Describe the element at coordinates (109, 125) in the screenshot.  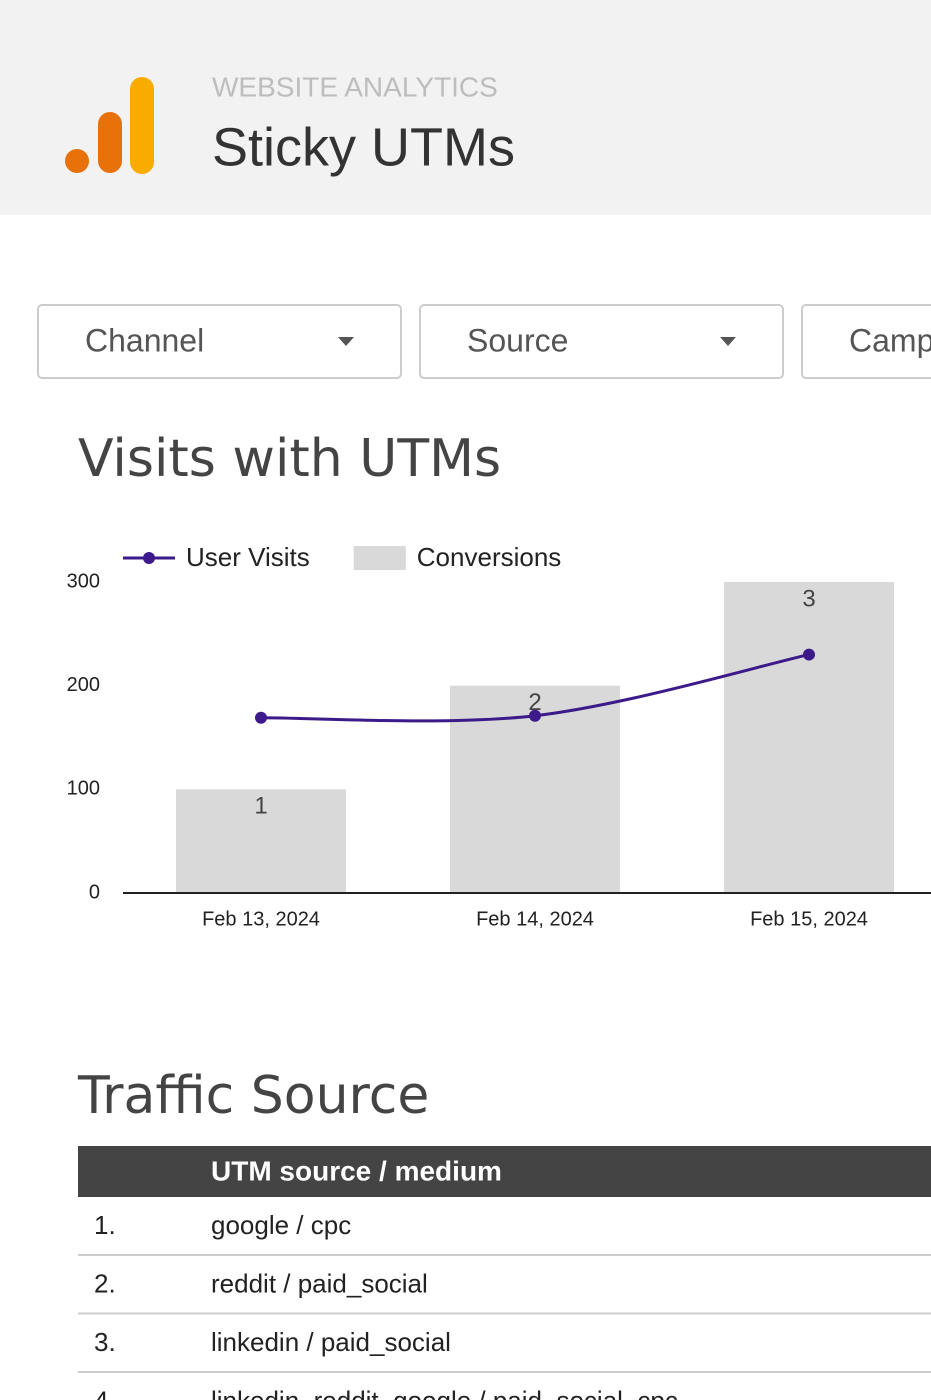
I see `logo` at that location.